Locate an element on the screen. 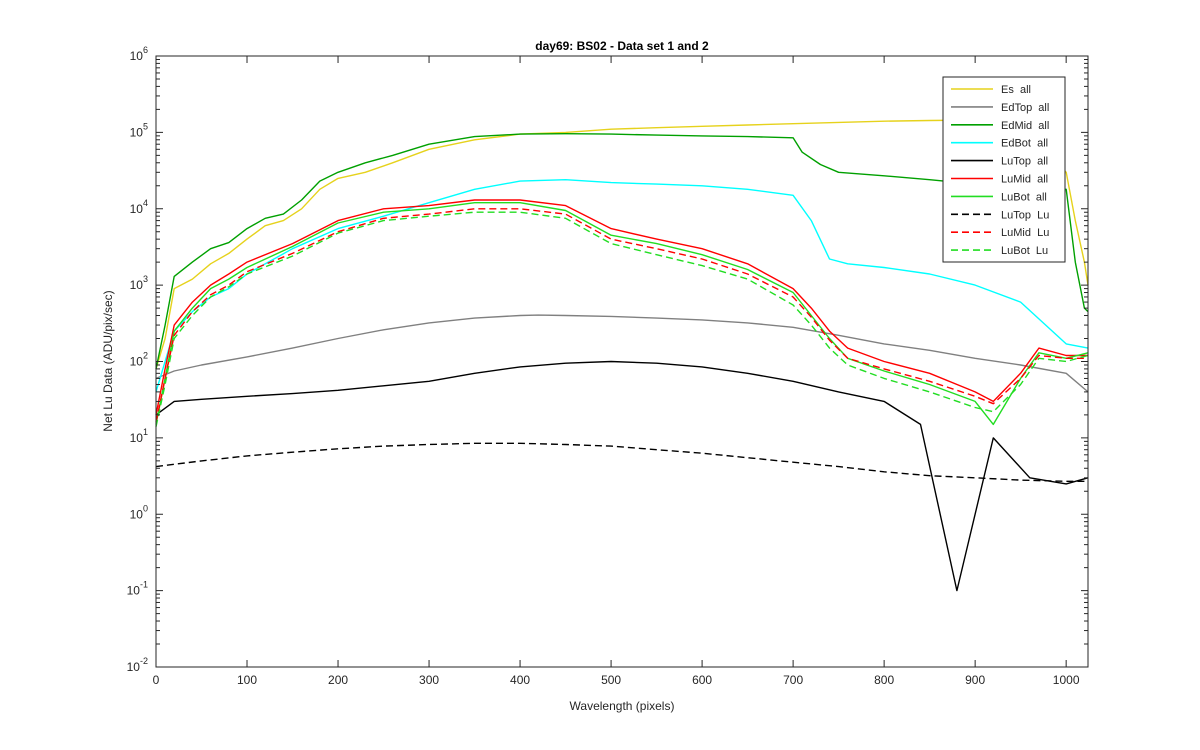 This screenshot has height=750, width=1200. x-tick-label: 900 is located at coordinates (975, 680).